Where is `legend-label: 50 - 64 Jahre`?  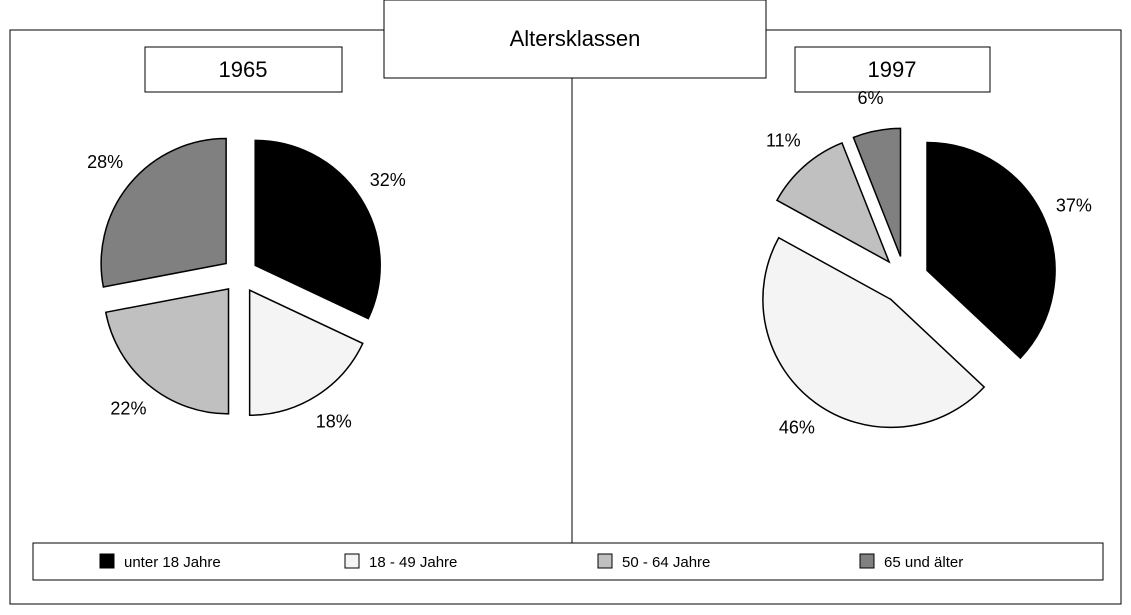 legend-label: 50 - 64 Jahre is located at coordinates (666, 562).